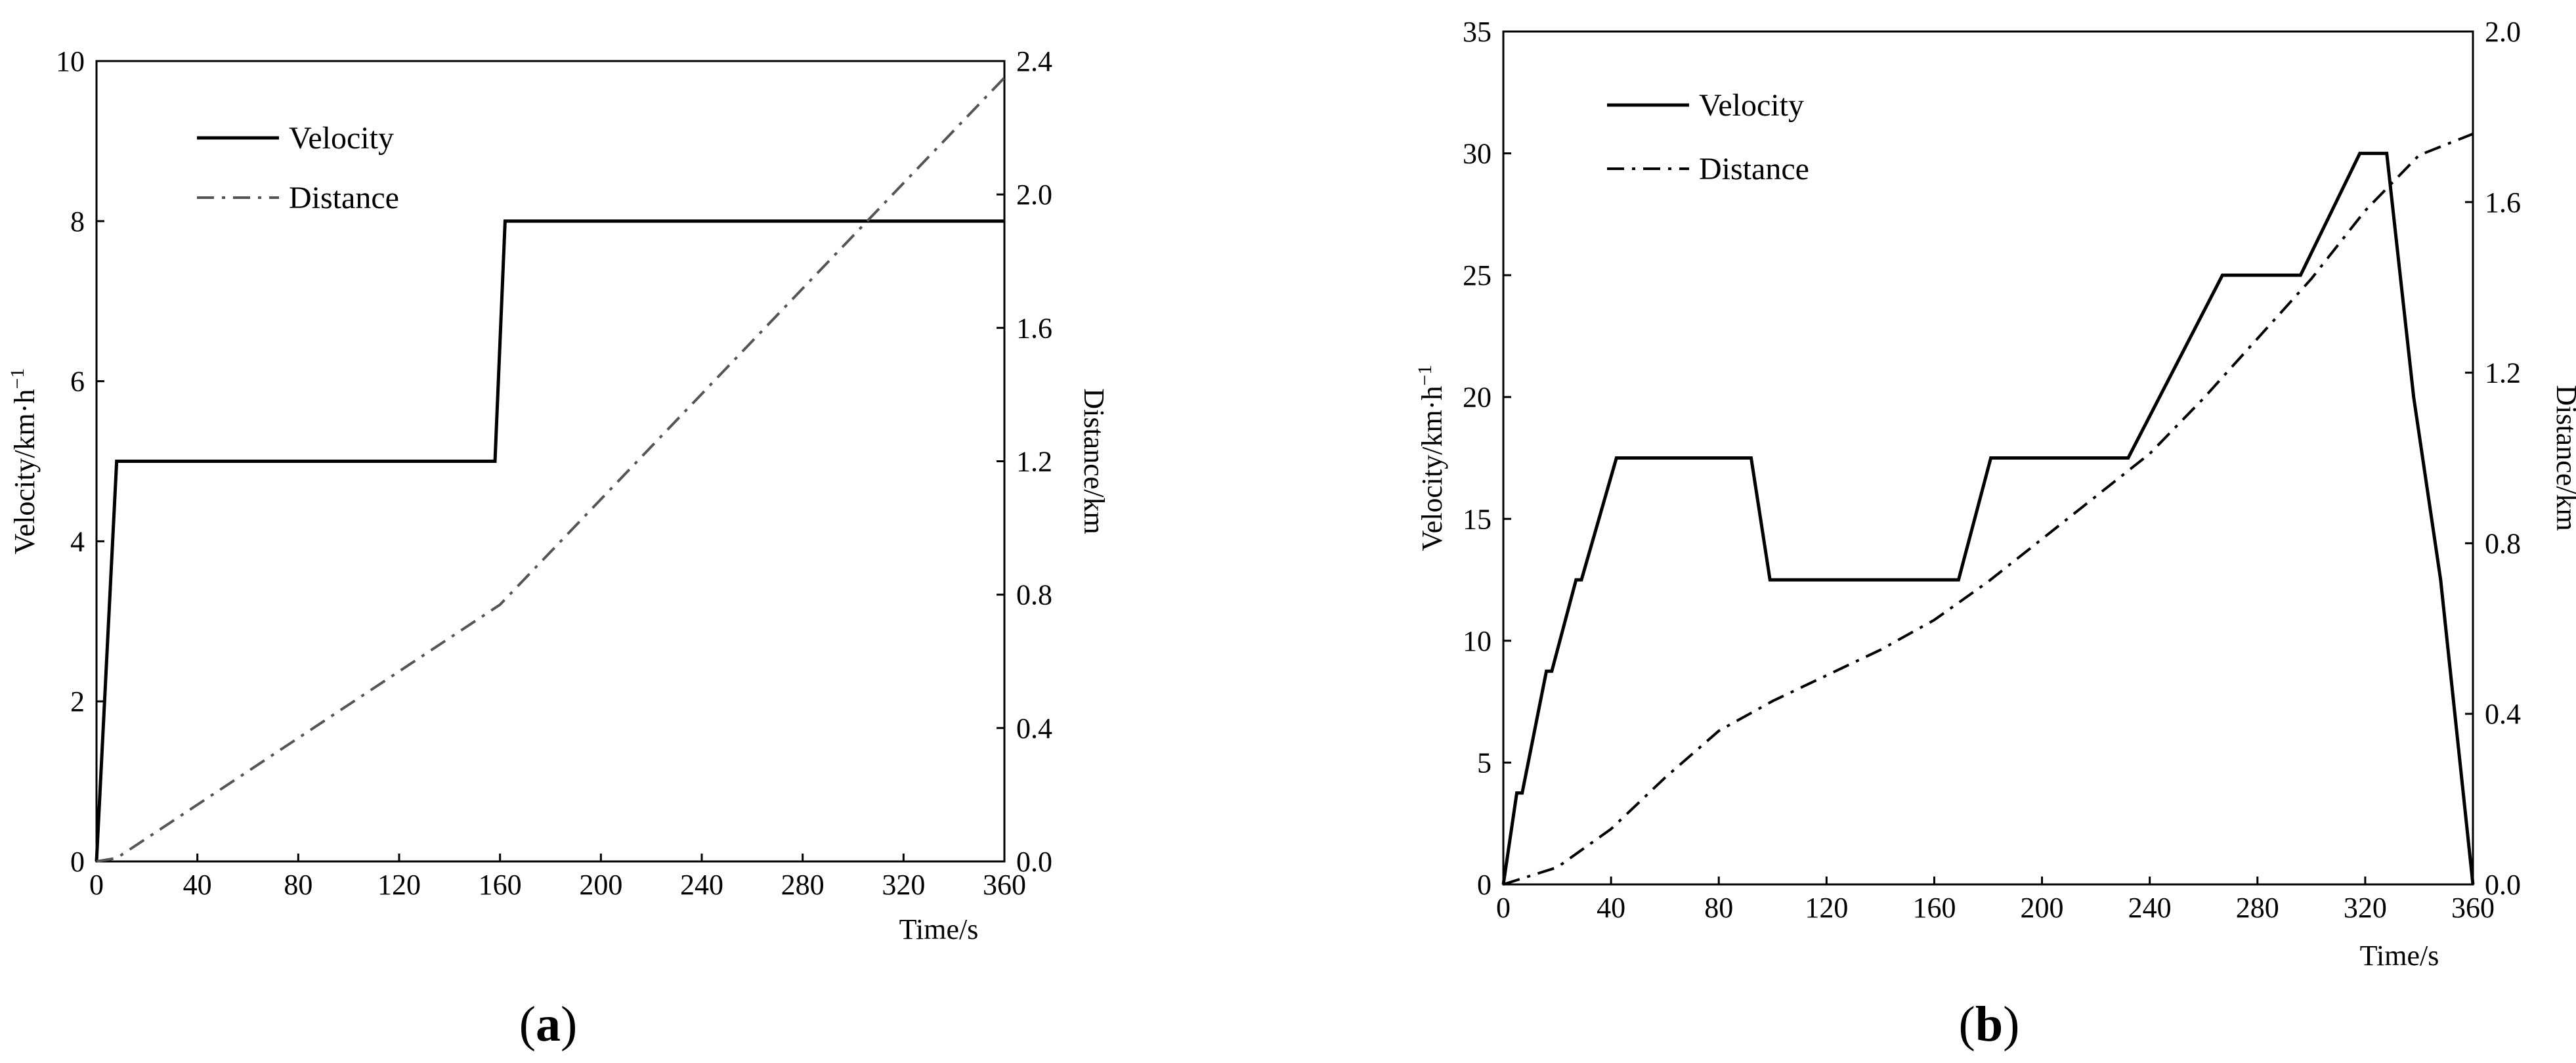 The image size is (2576, 1063). I want to click on y-tick-label: 6, so click(77, 382).